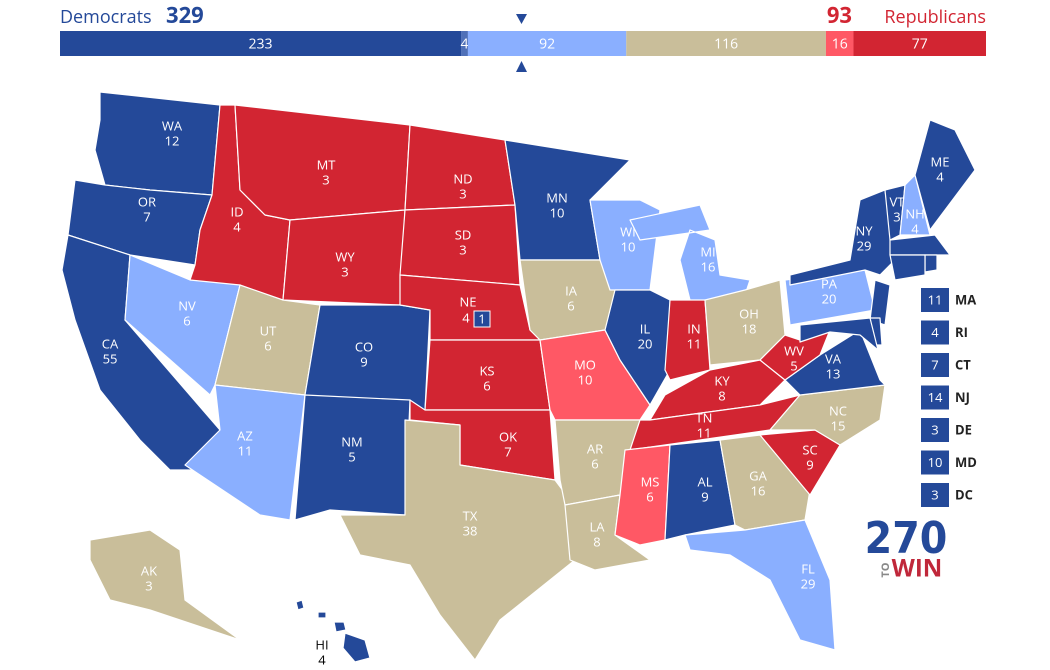 This screenshot has height=670, width=1050. Describe the element at coordinates (704, 417) in the screenshot. I see `state-abbr: TN` at that location.